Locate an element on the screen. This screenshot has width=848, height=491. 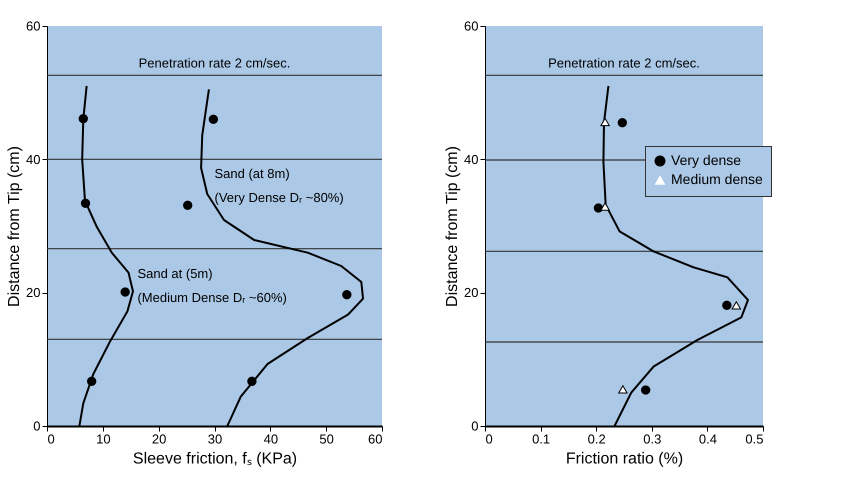
x-axis-title: Friction ratio (%) is located at coordinates (625, 459).